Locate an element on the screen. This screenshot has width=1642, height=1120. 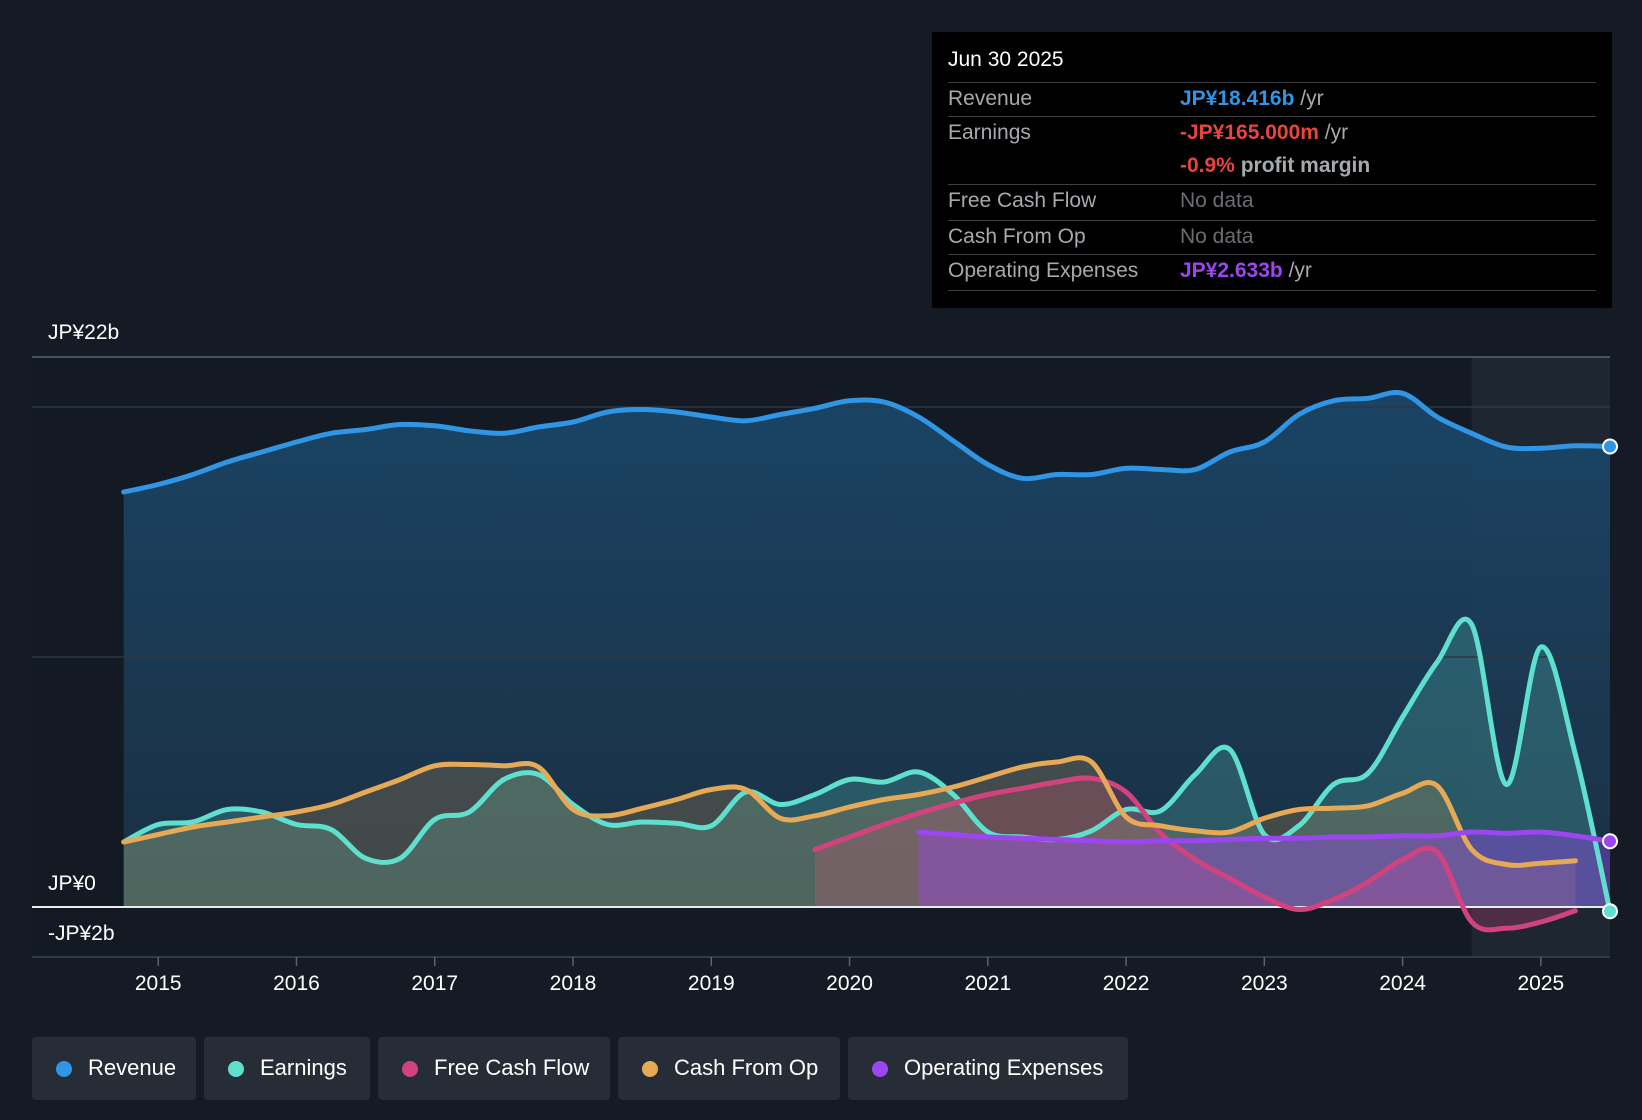
tooltip-value: JP¥18.416b /yr is located at coordinates (1252, 99).